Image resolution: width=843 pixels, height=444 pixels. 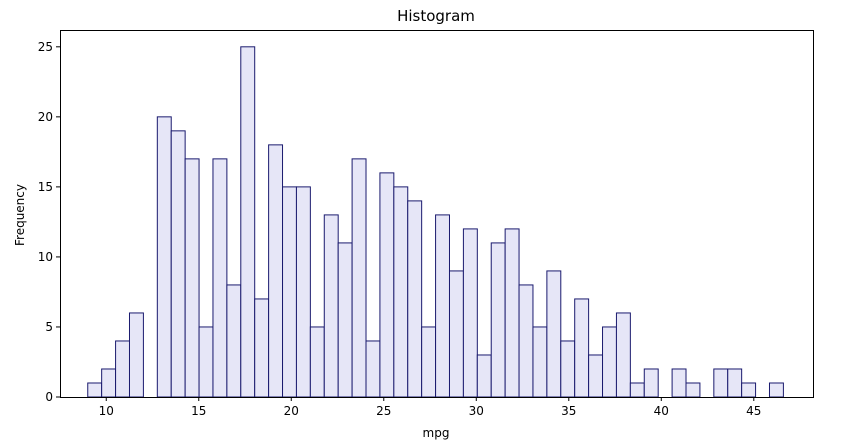 I want to click on y-tick-label: 5, so click(x=49, y=327).